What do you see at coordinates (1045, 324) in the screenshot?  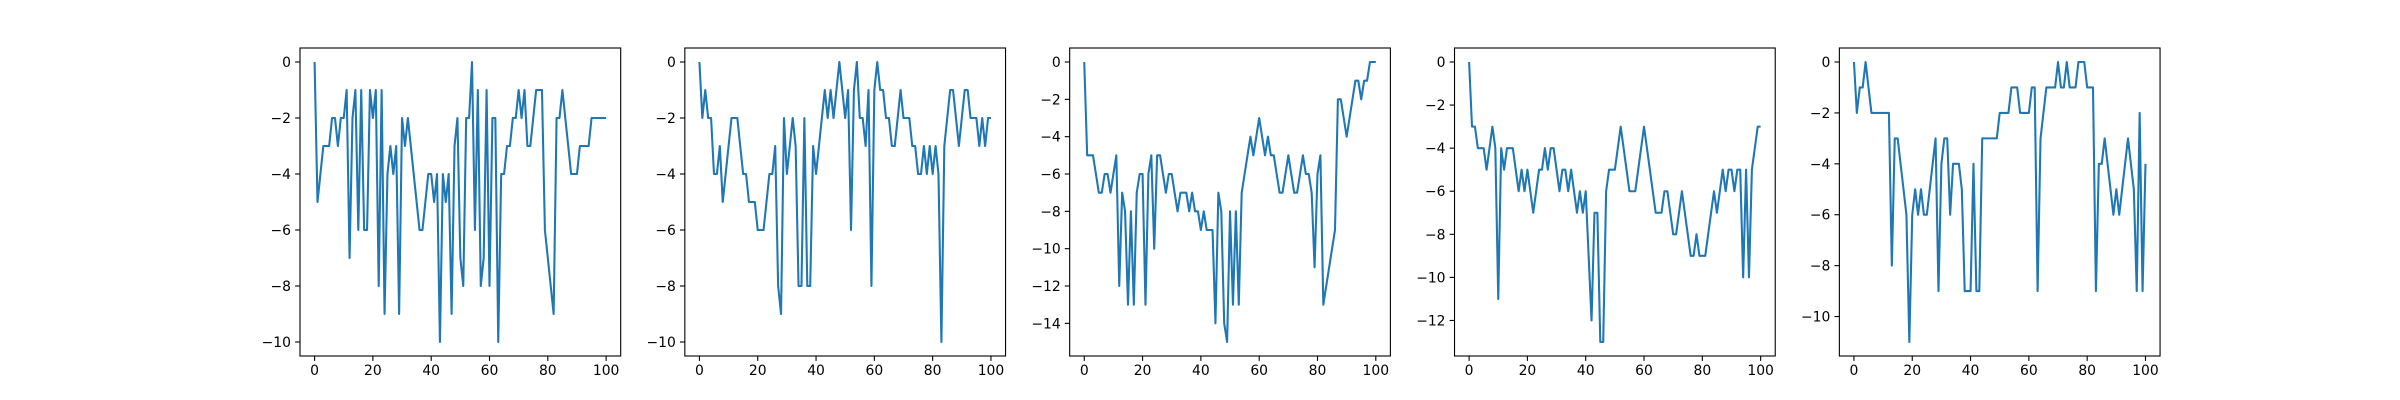 I see `y-tick-label: −14` at bounding box center [1045, 324].